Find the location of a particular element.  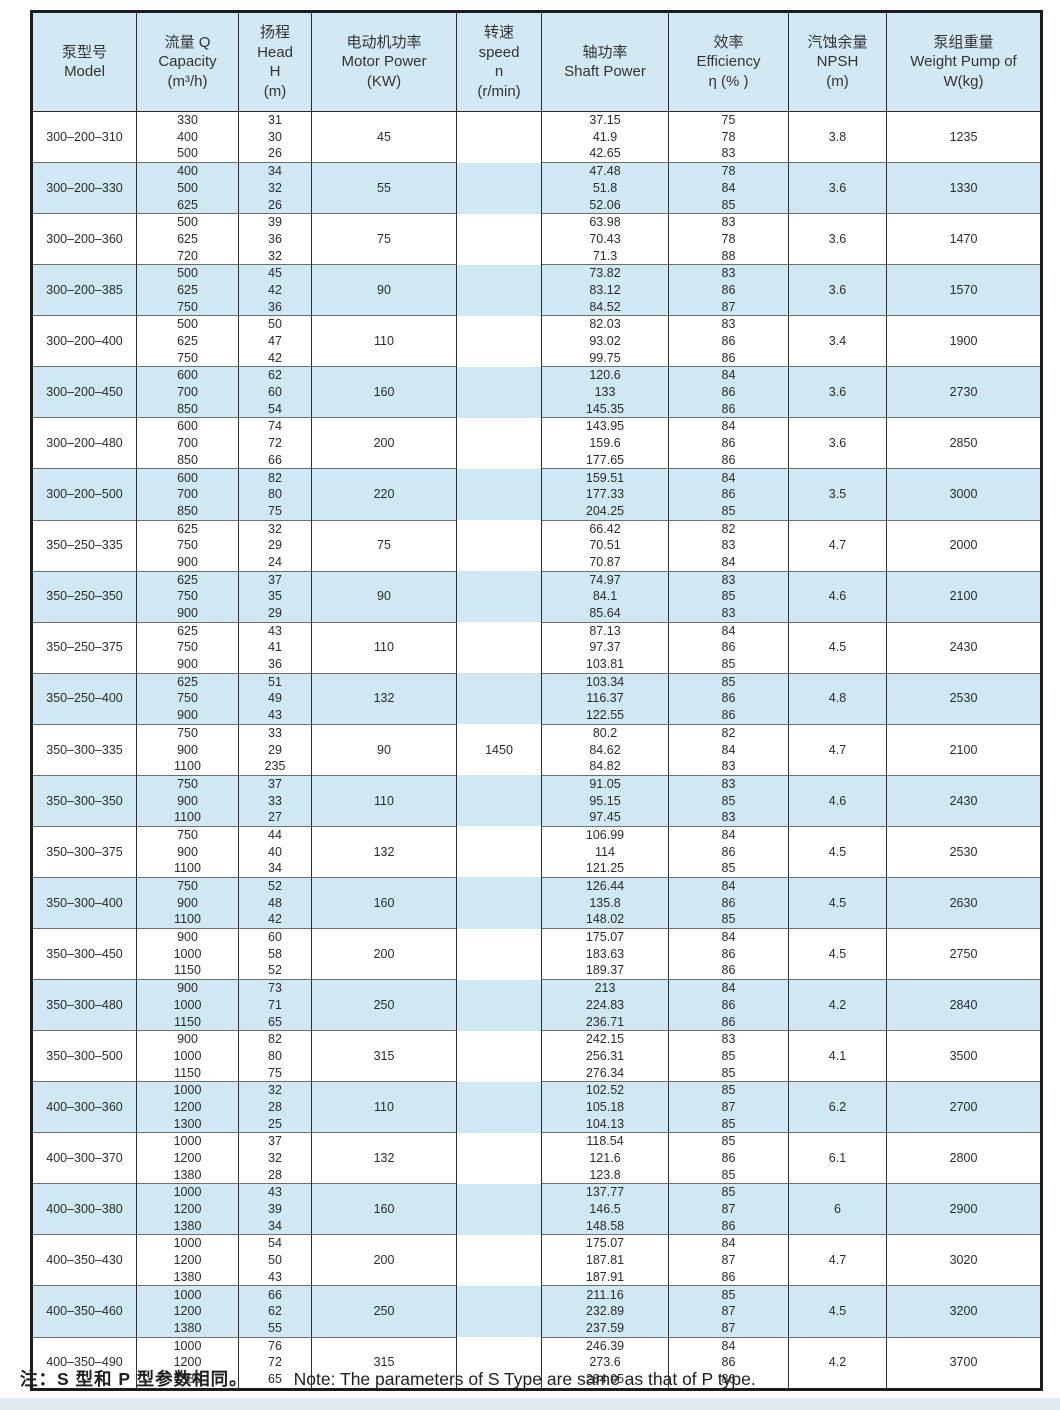

shaft-power-cell: 224.83 is located at coordinates (605, 1005).